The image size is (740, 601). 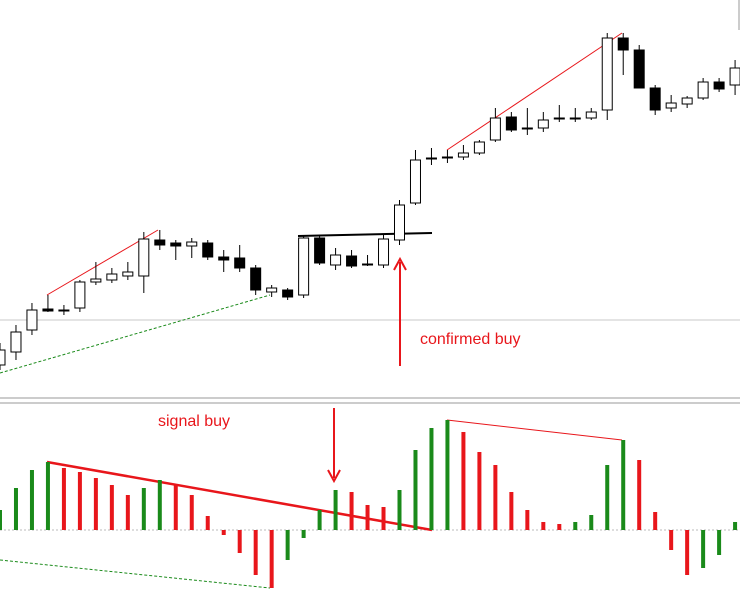 I want to click on resistance-line, so click(x=365, y=234).